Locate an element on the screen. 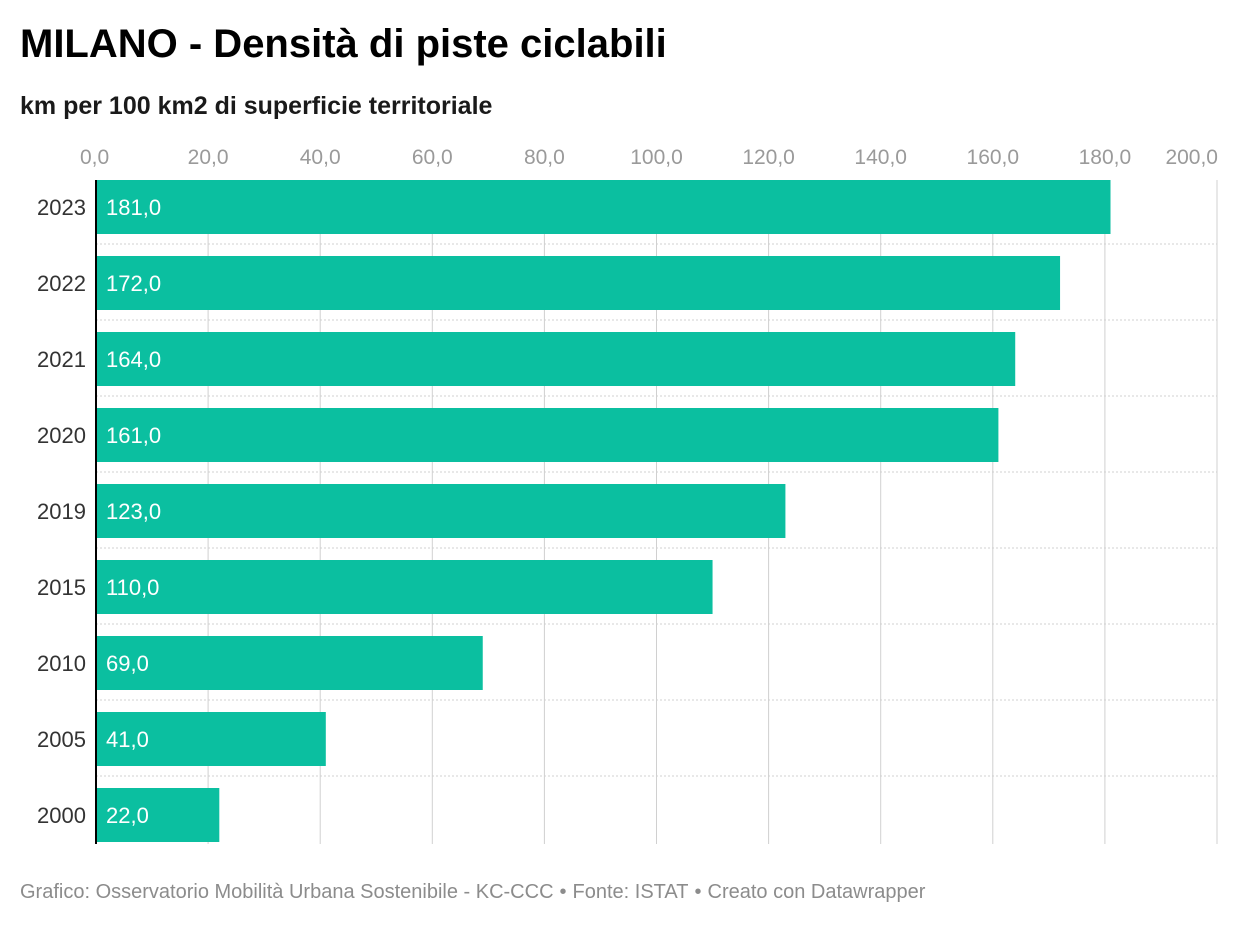 The height and width of the screenshot is (928, 1240). category-label: 2010 is located at coordinates (61, 663).